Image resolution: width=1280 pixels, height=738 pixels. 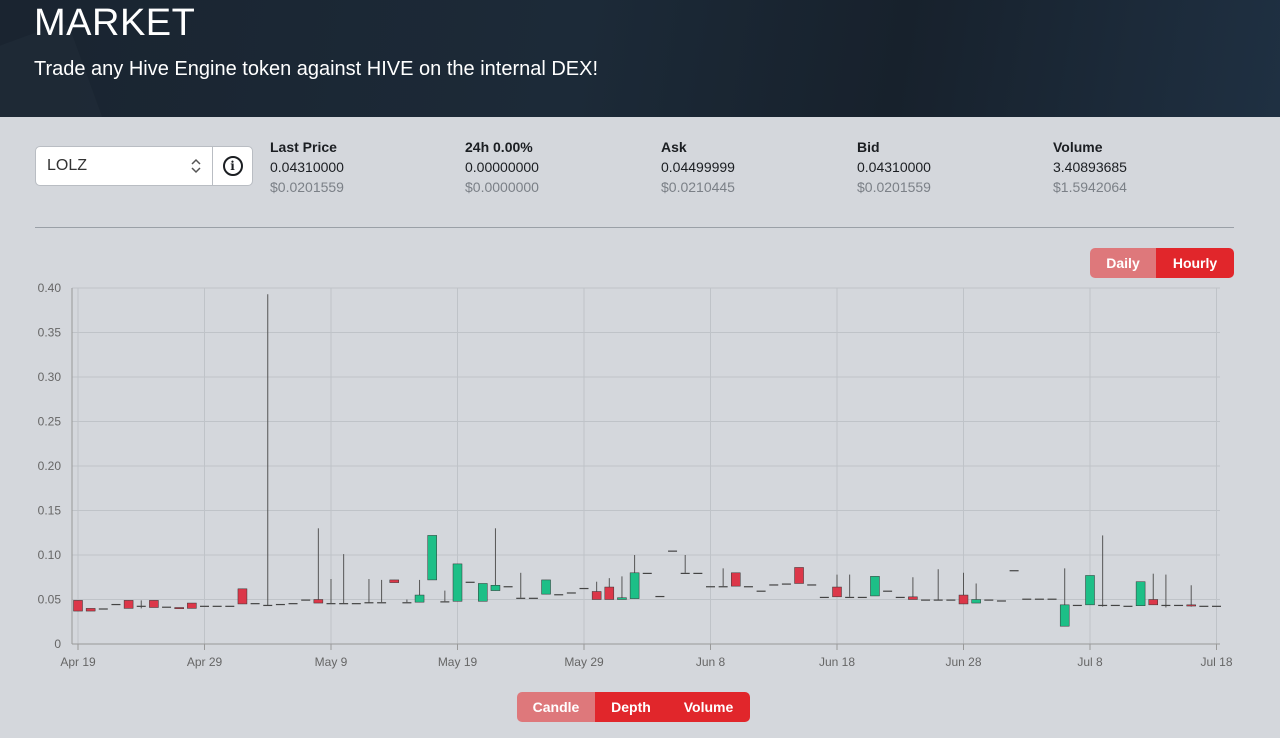 What do you see at coordinates (50, 466) in the screenshot?
I see `y-tick-label: 0.20` at bounding box center [50, 466].